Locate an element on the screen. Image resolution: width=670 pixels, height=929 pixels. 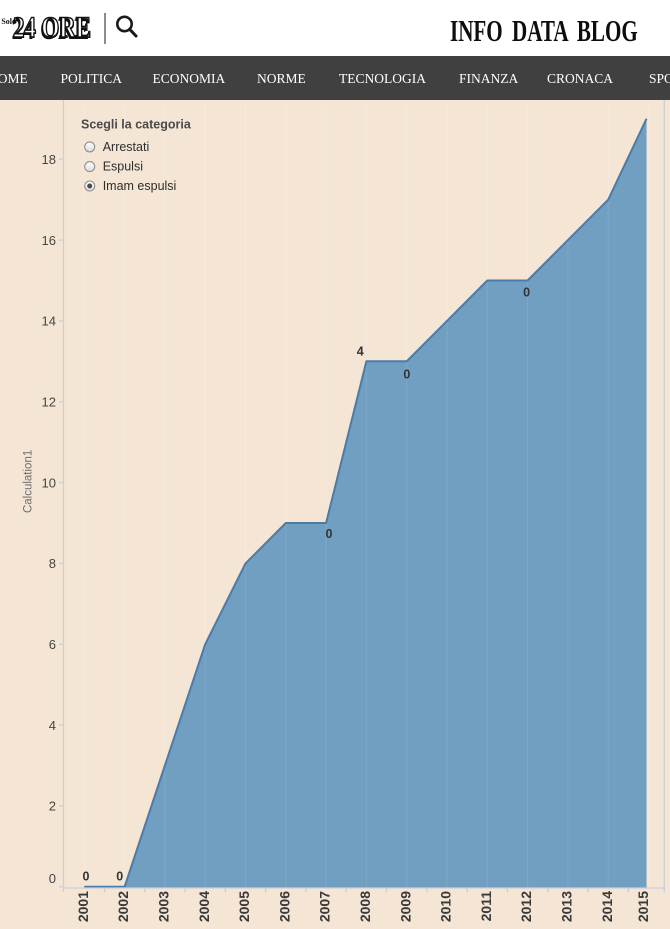
svg-text: Arrestati is located at coordinates (126, 147).